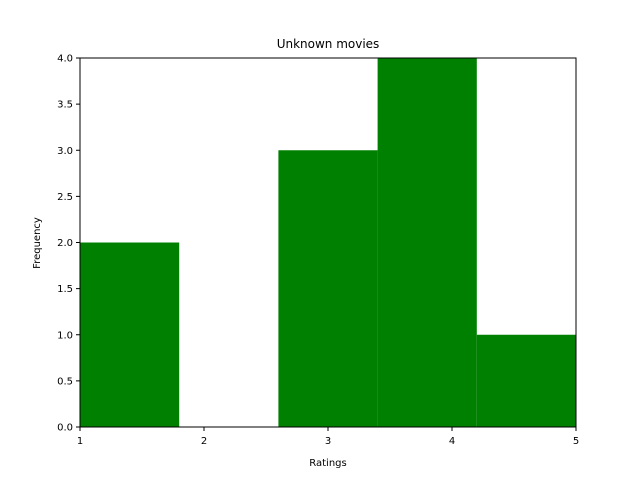 The width and height of the screenshot is (640, 480). Describe the element at coordinates (65, 105) in the screenshot. I see `y-tick-label: 3.5` at that location.